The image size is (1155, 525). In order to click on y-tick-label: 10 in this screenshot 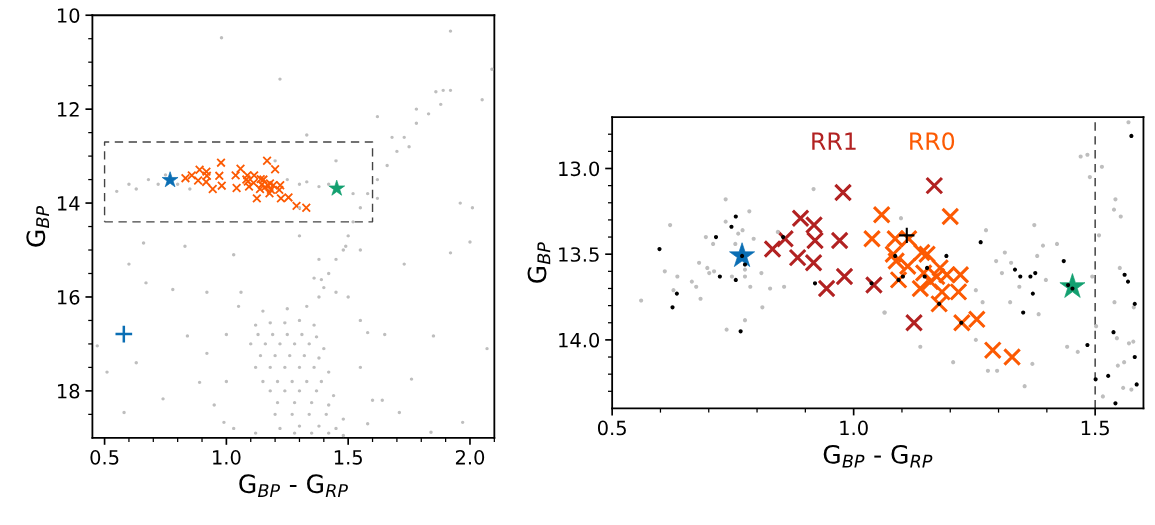, I will do `click(68, 15)`.